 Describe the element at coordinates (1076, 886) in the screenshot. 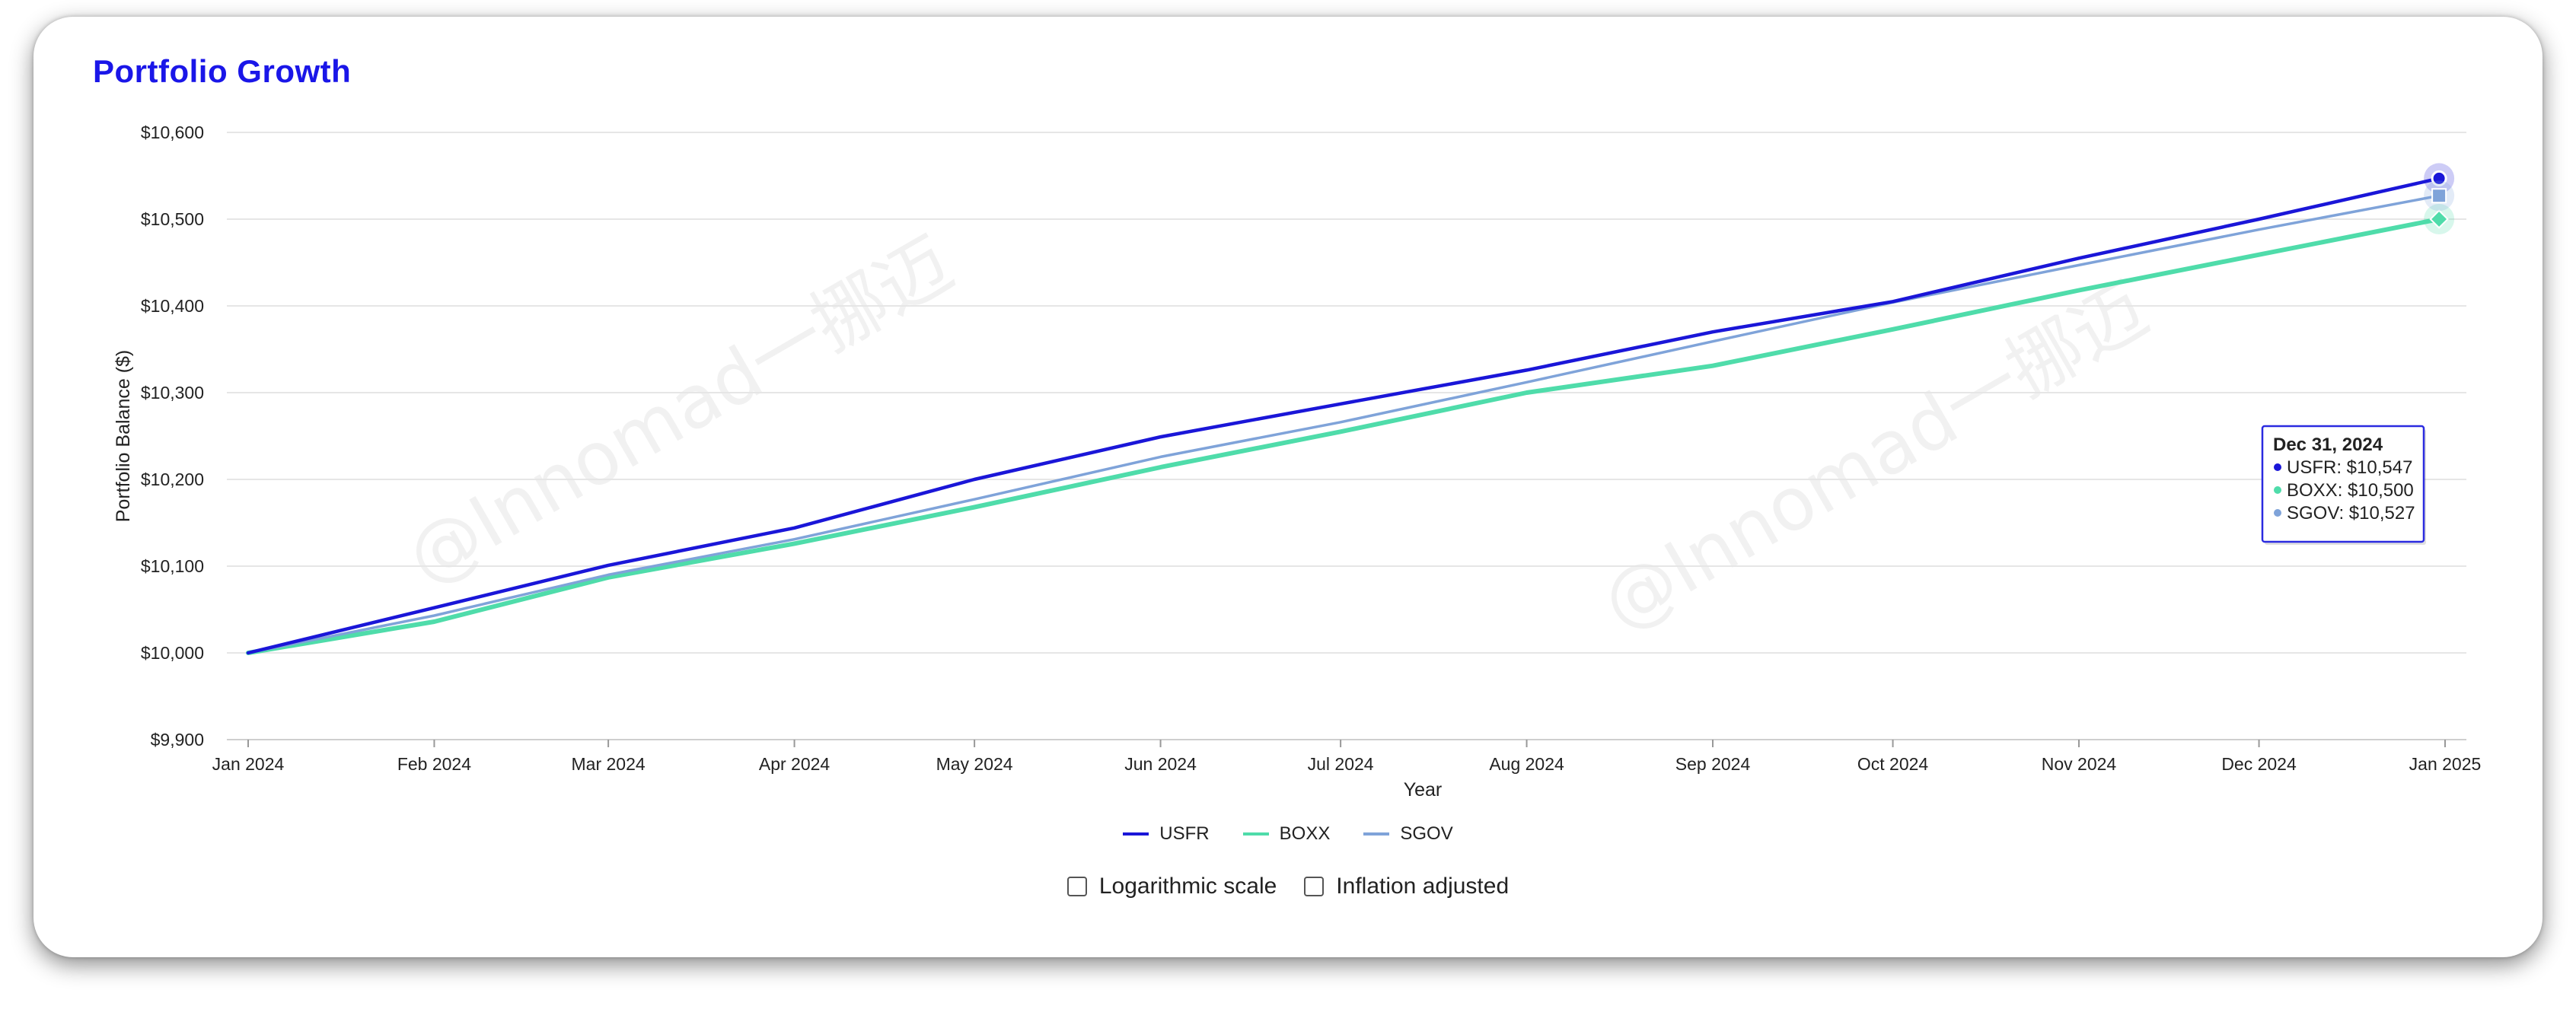

I see `log-scale-checkbox` at that location.